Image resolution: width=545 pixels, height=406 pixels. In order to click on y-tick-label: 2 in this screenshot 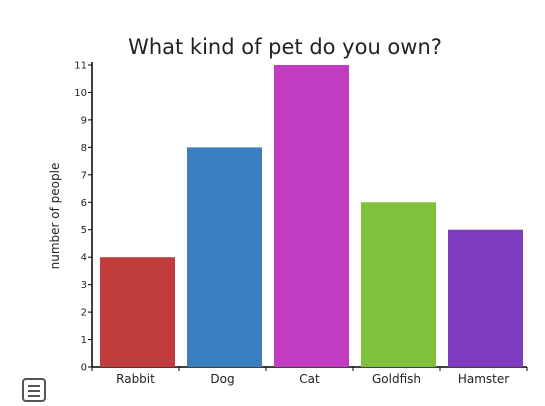, I will do `click(84, 313)`.